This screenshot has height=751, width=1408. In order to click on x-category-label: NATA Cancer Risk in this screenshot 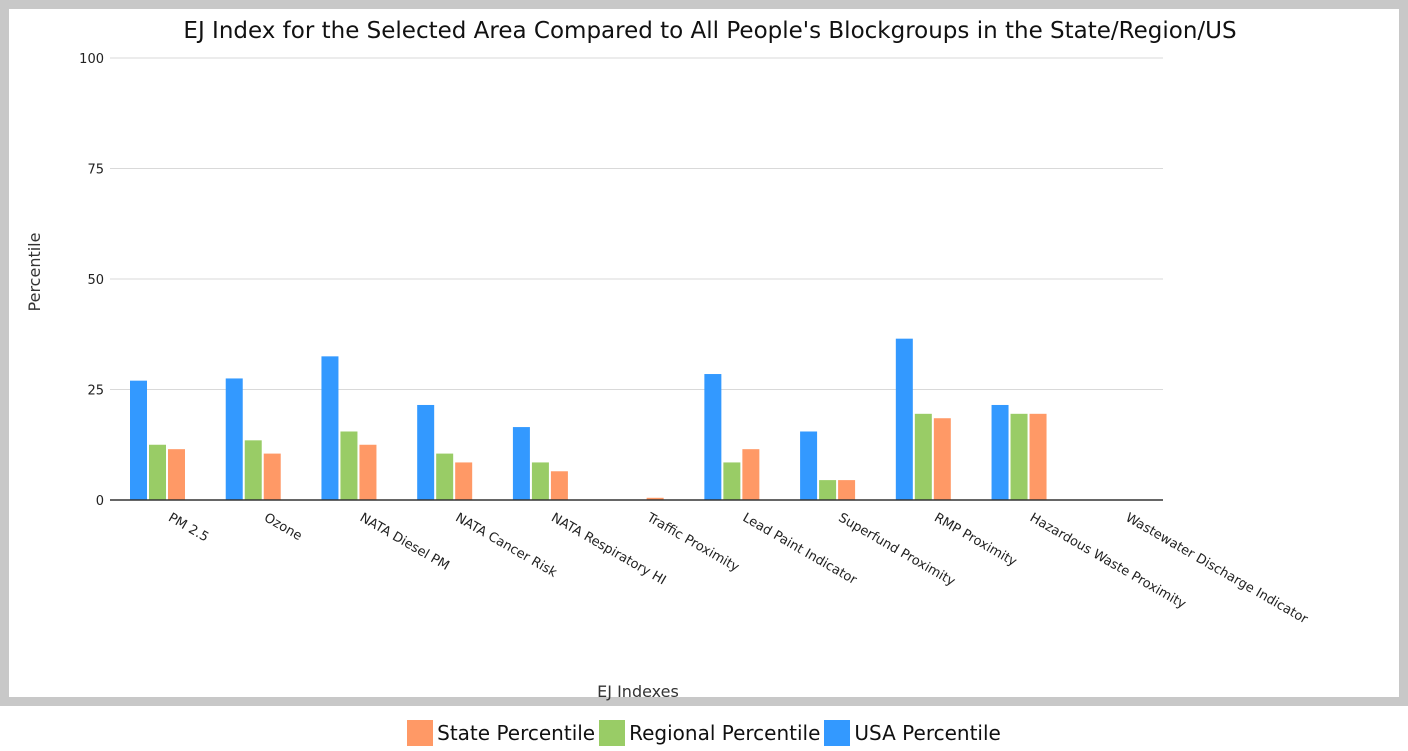, I will do `click(506, 545)`.